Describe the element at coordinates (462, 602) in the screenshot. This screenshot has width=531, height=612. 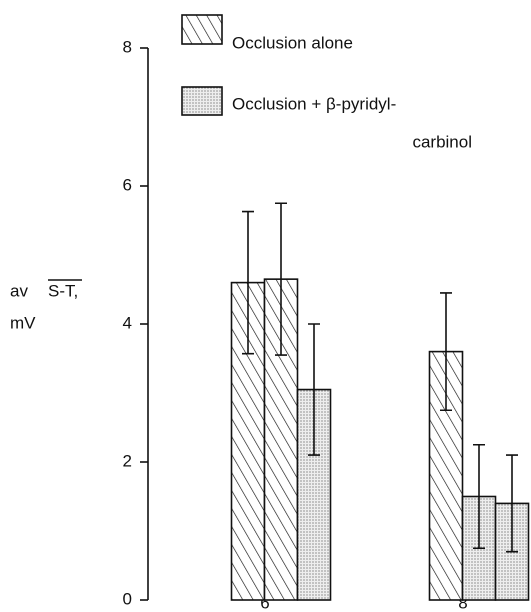
I see `x-tick-label: 8` at that location.